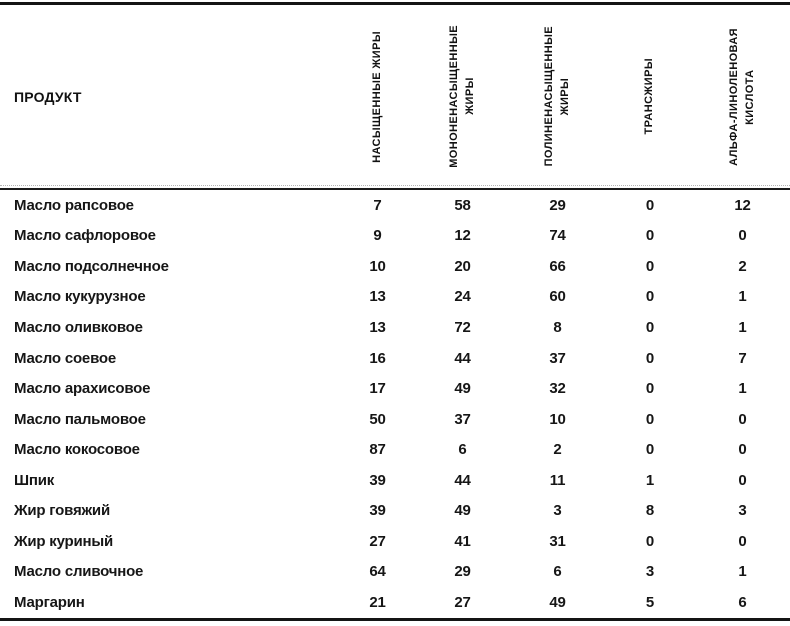  Describe the element at coordinates (557, 236) in the screenshot. I see `value-cell: 74` at that location.